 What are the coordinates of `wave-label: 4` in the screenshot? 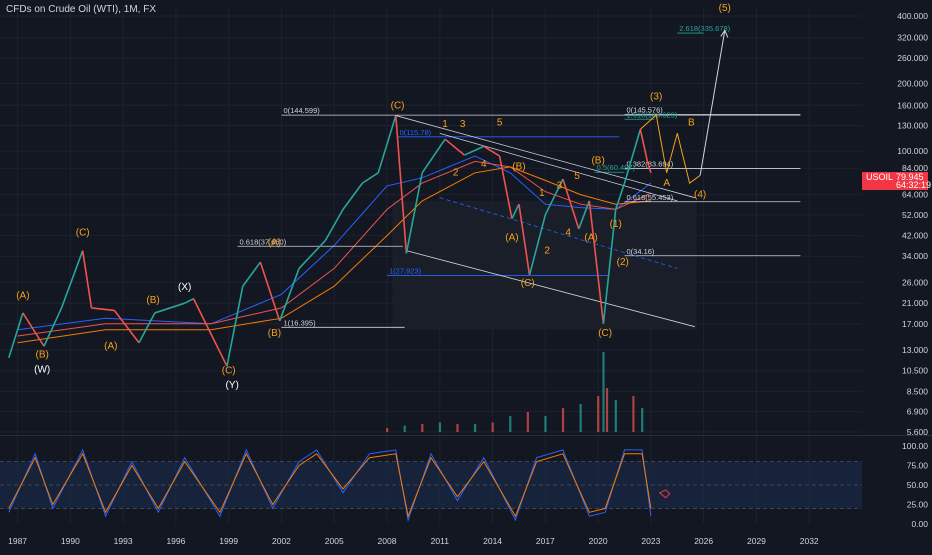 It's located at (484, 164).